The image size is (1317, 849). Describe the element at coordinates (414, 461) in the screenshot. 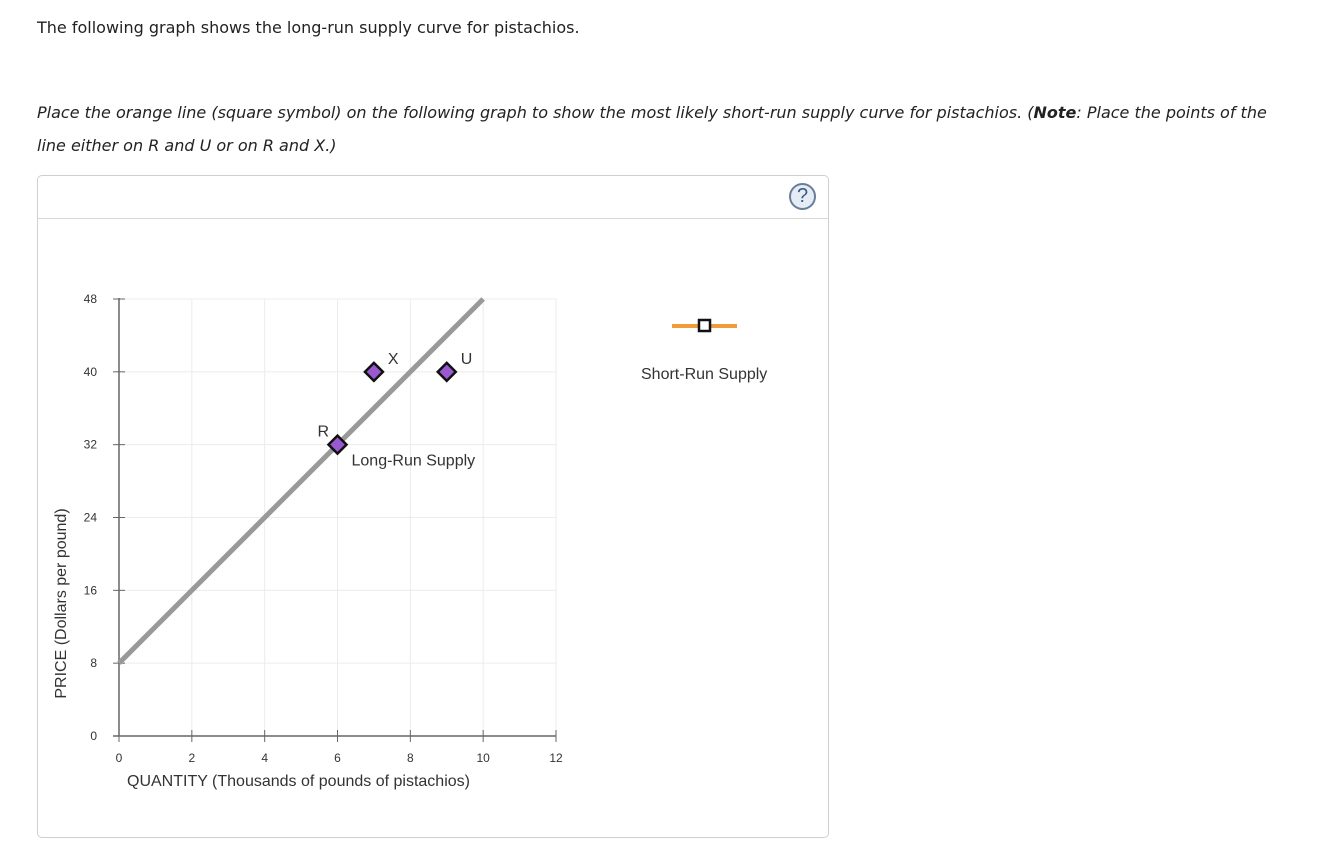

I see `long-run-supply-label: Long-Run Supply` at that location.